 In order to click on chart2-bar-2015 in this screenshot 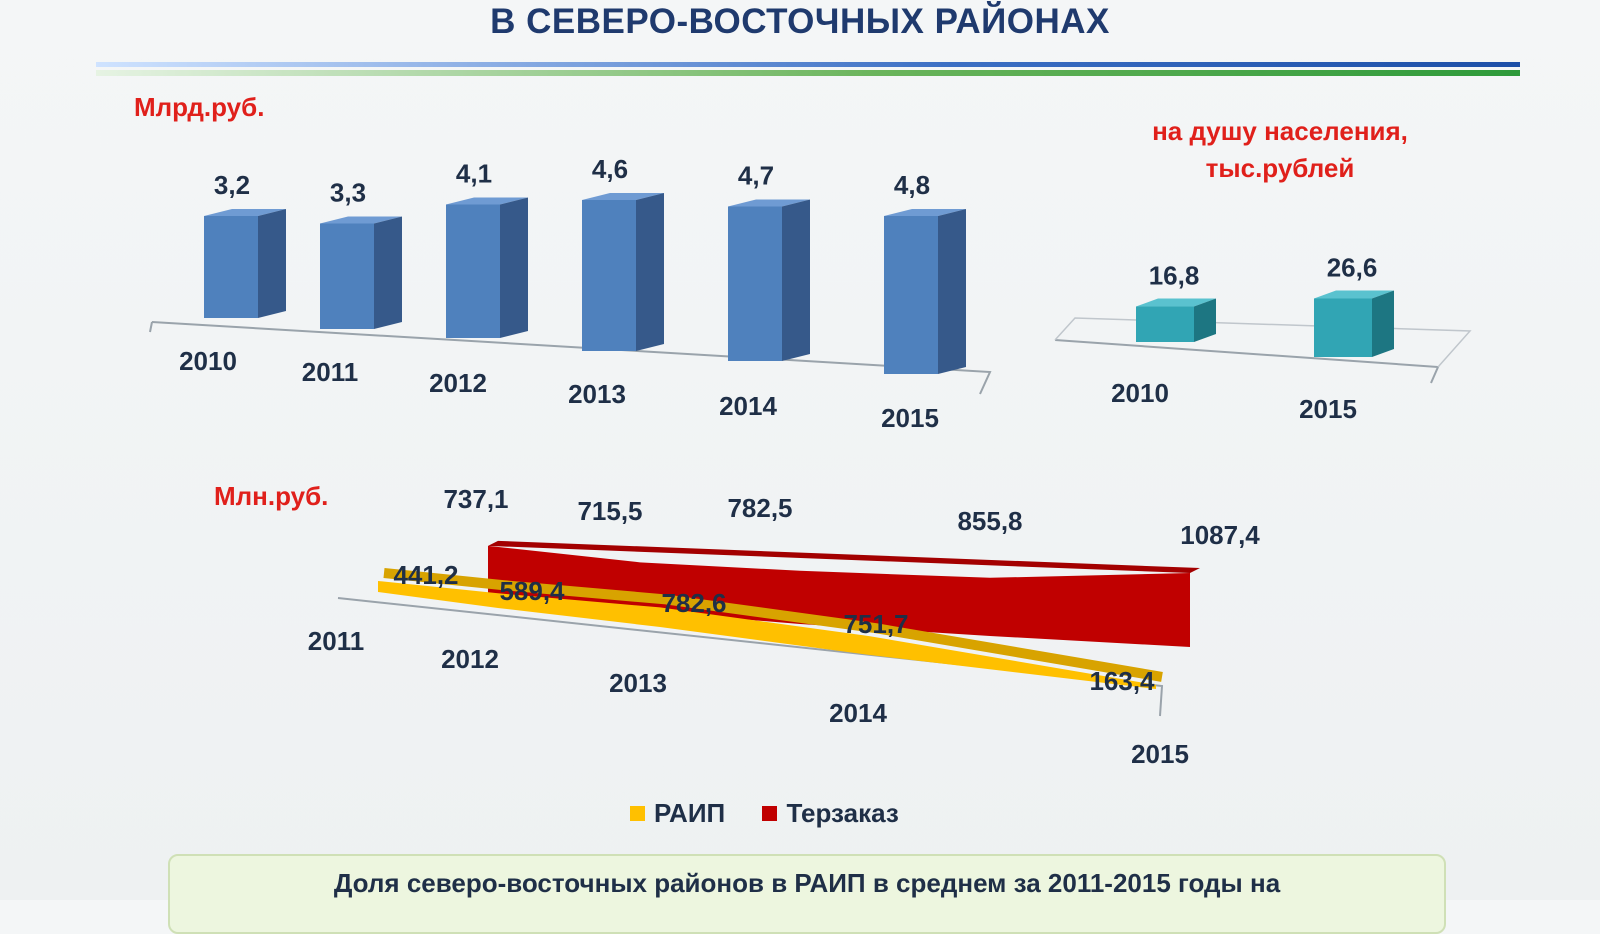, I will do `click(1354, 323)`.